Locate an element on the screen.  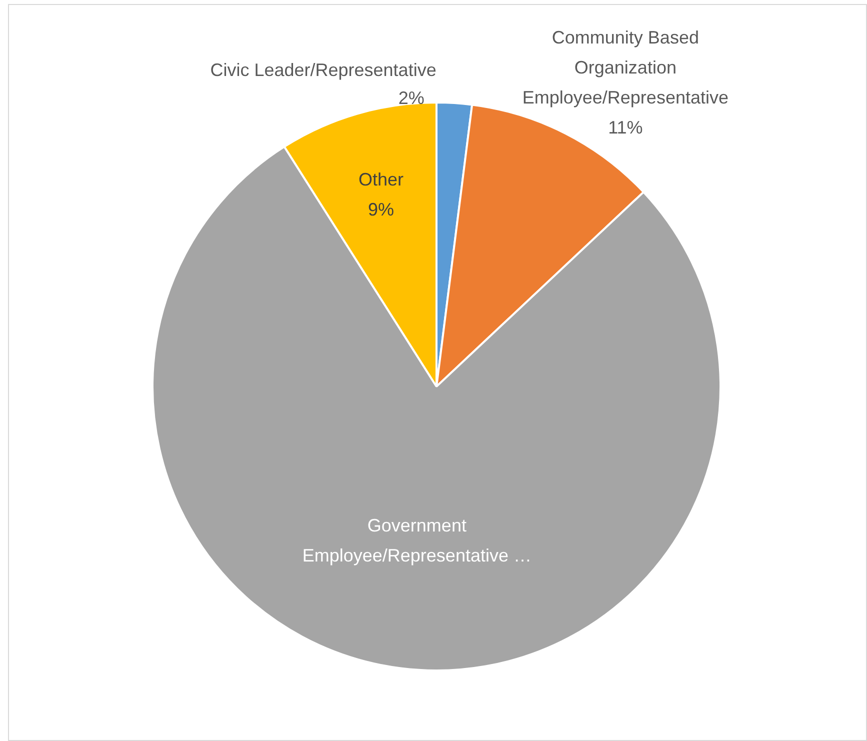
data-label: 9% is located at coordinates (381, 210).